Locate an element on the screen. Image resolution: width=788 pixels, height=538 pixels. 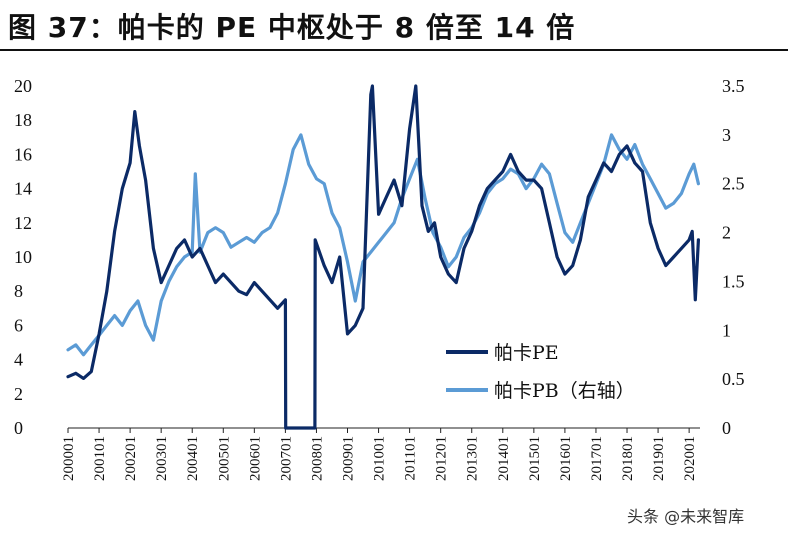
right-tick-label: 0 is located at coordinates (726, 428).